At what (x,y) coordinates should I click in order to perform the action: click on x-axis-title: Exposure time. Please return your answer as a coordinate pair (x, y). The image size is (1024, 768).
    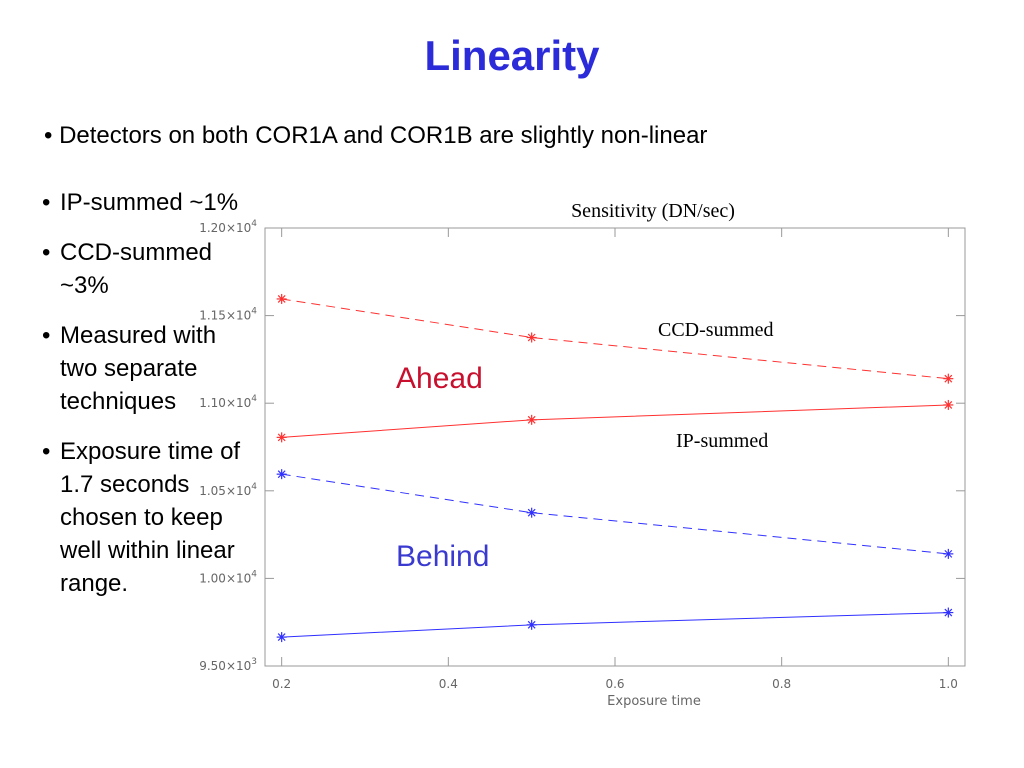
    Looking at the image, I should click on (654, 701).